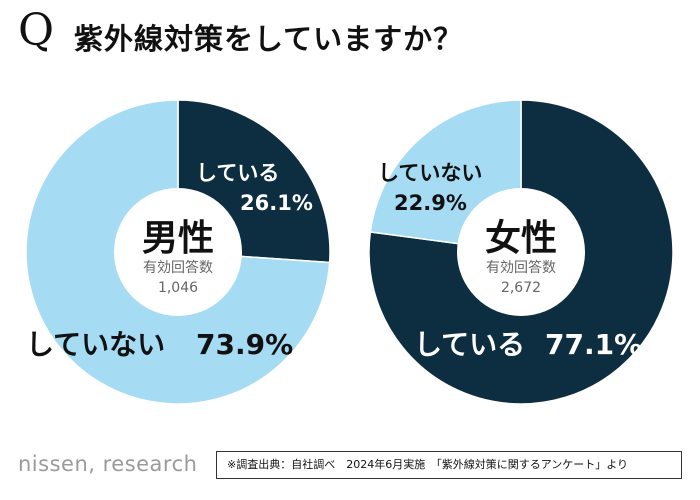  Describe the element at coordinates (449, 465) in the screenshot. I see `source-note: ※調査出典：自社調べ 2024年6月実施 「紫外線対策に関するアンケート」より` at that location.